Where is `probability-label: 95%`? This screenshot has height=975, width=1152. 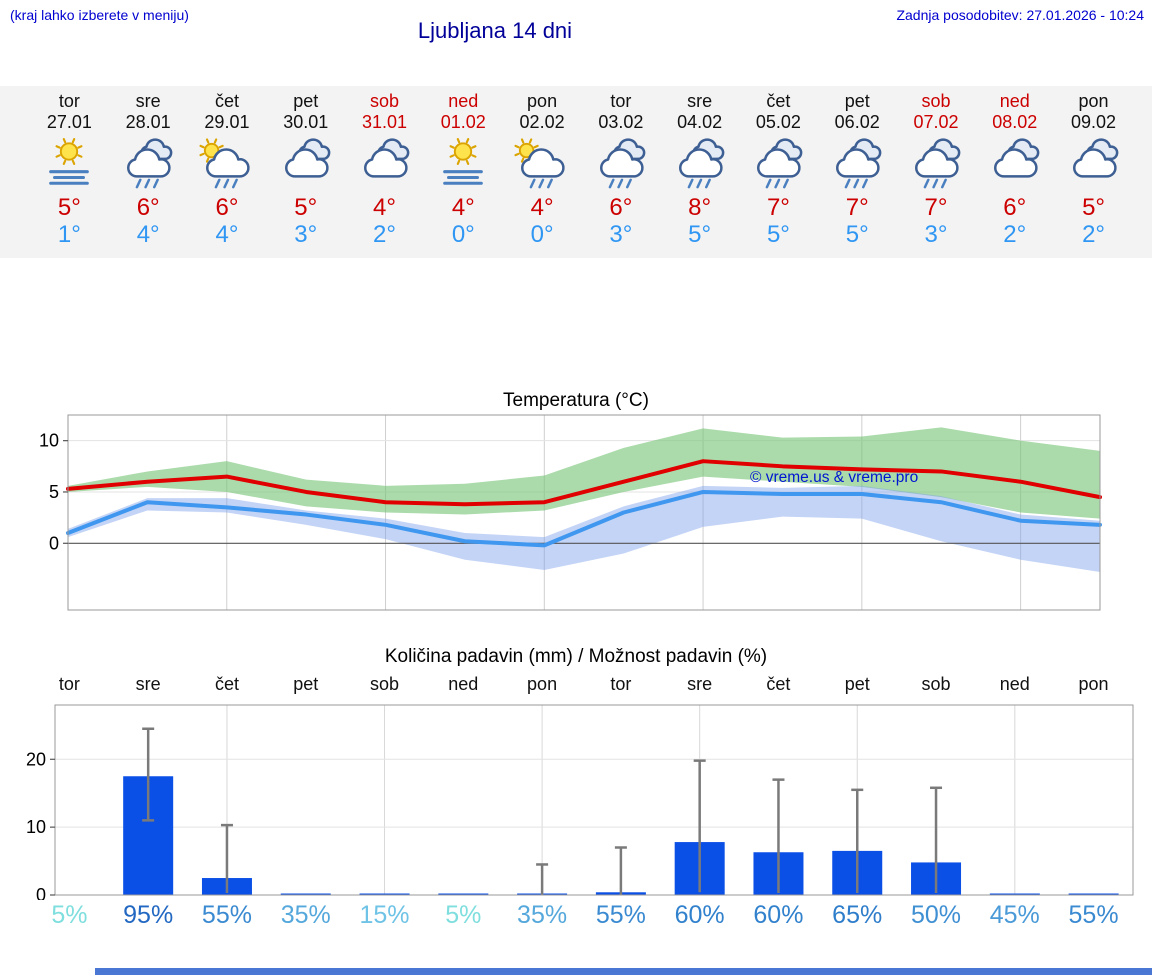
probability-label: 95% is located at coordinates (148, 915).